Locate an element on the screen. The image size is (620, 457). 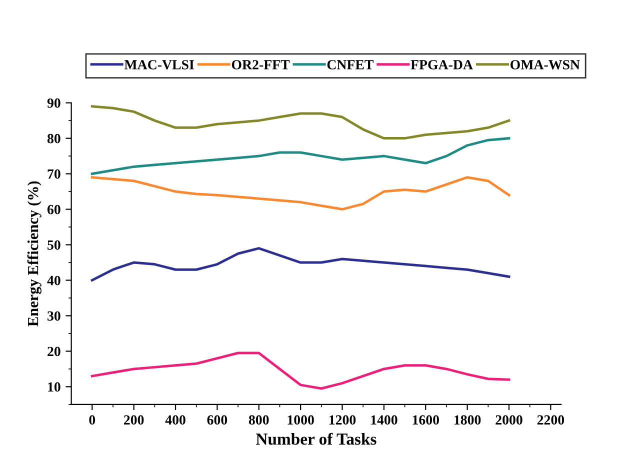
y-axis-title: Energy Efficiency (%) is located at coordinates (34, 253).